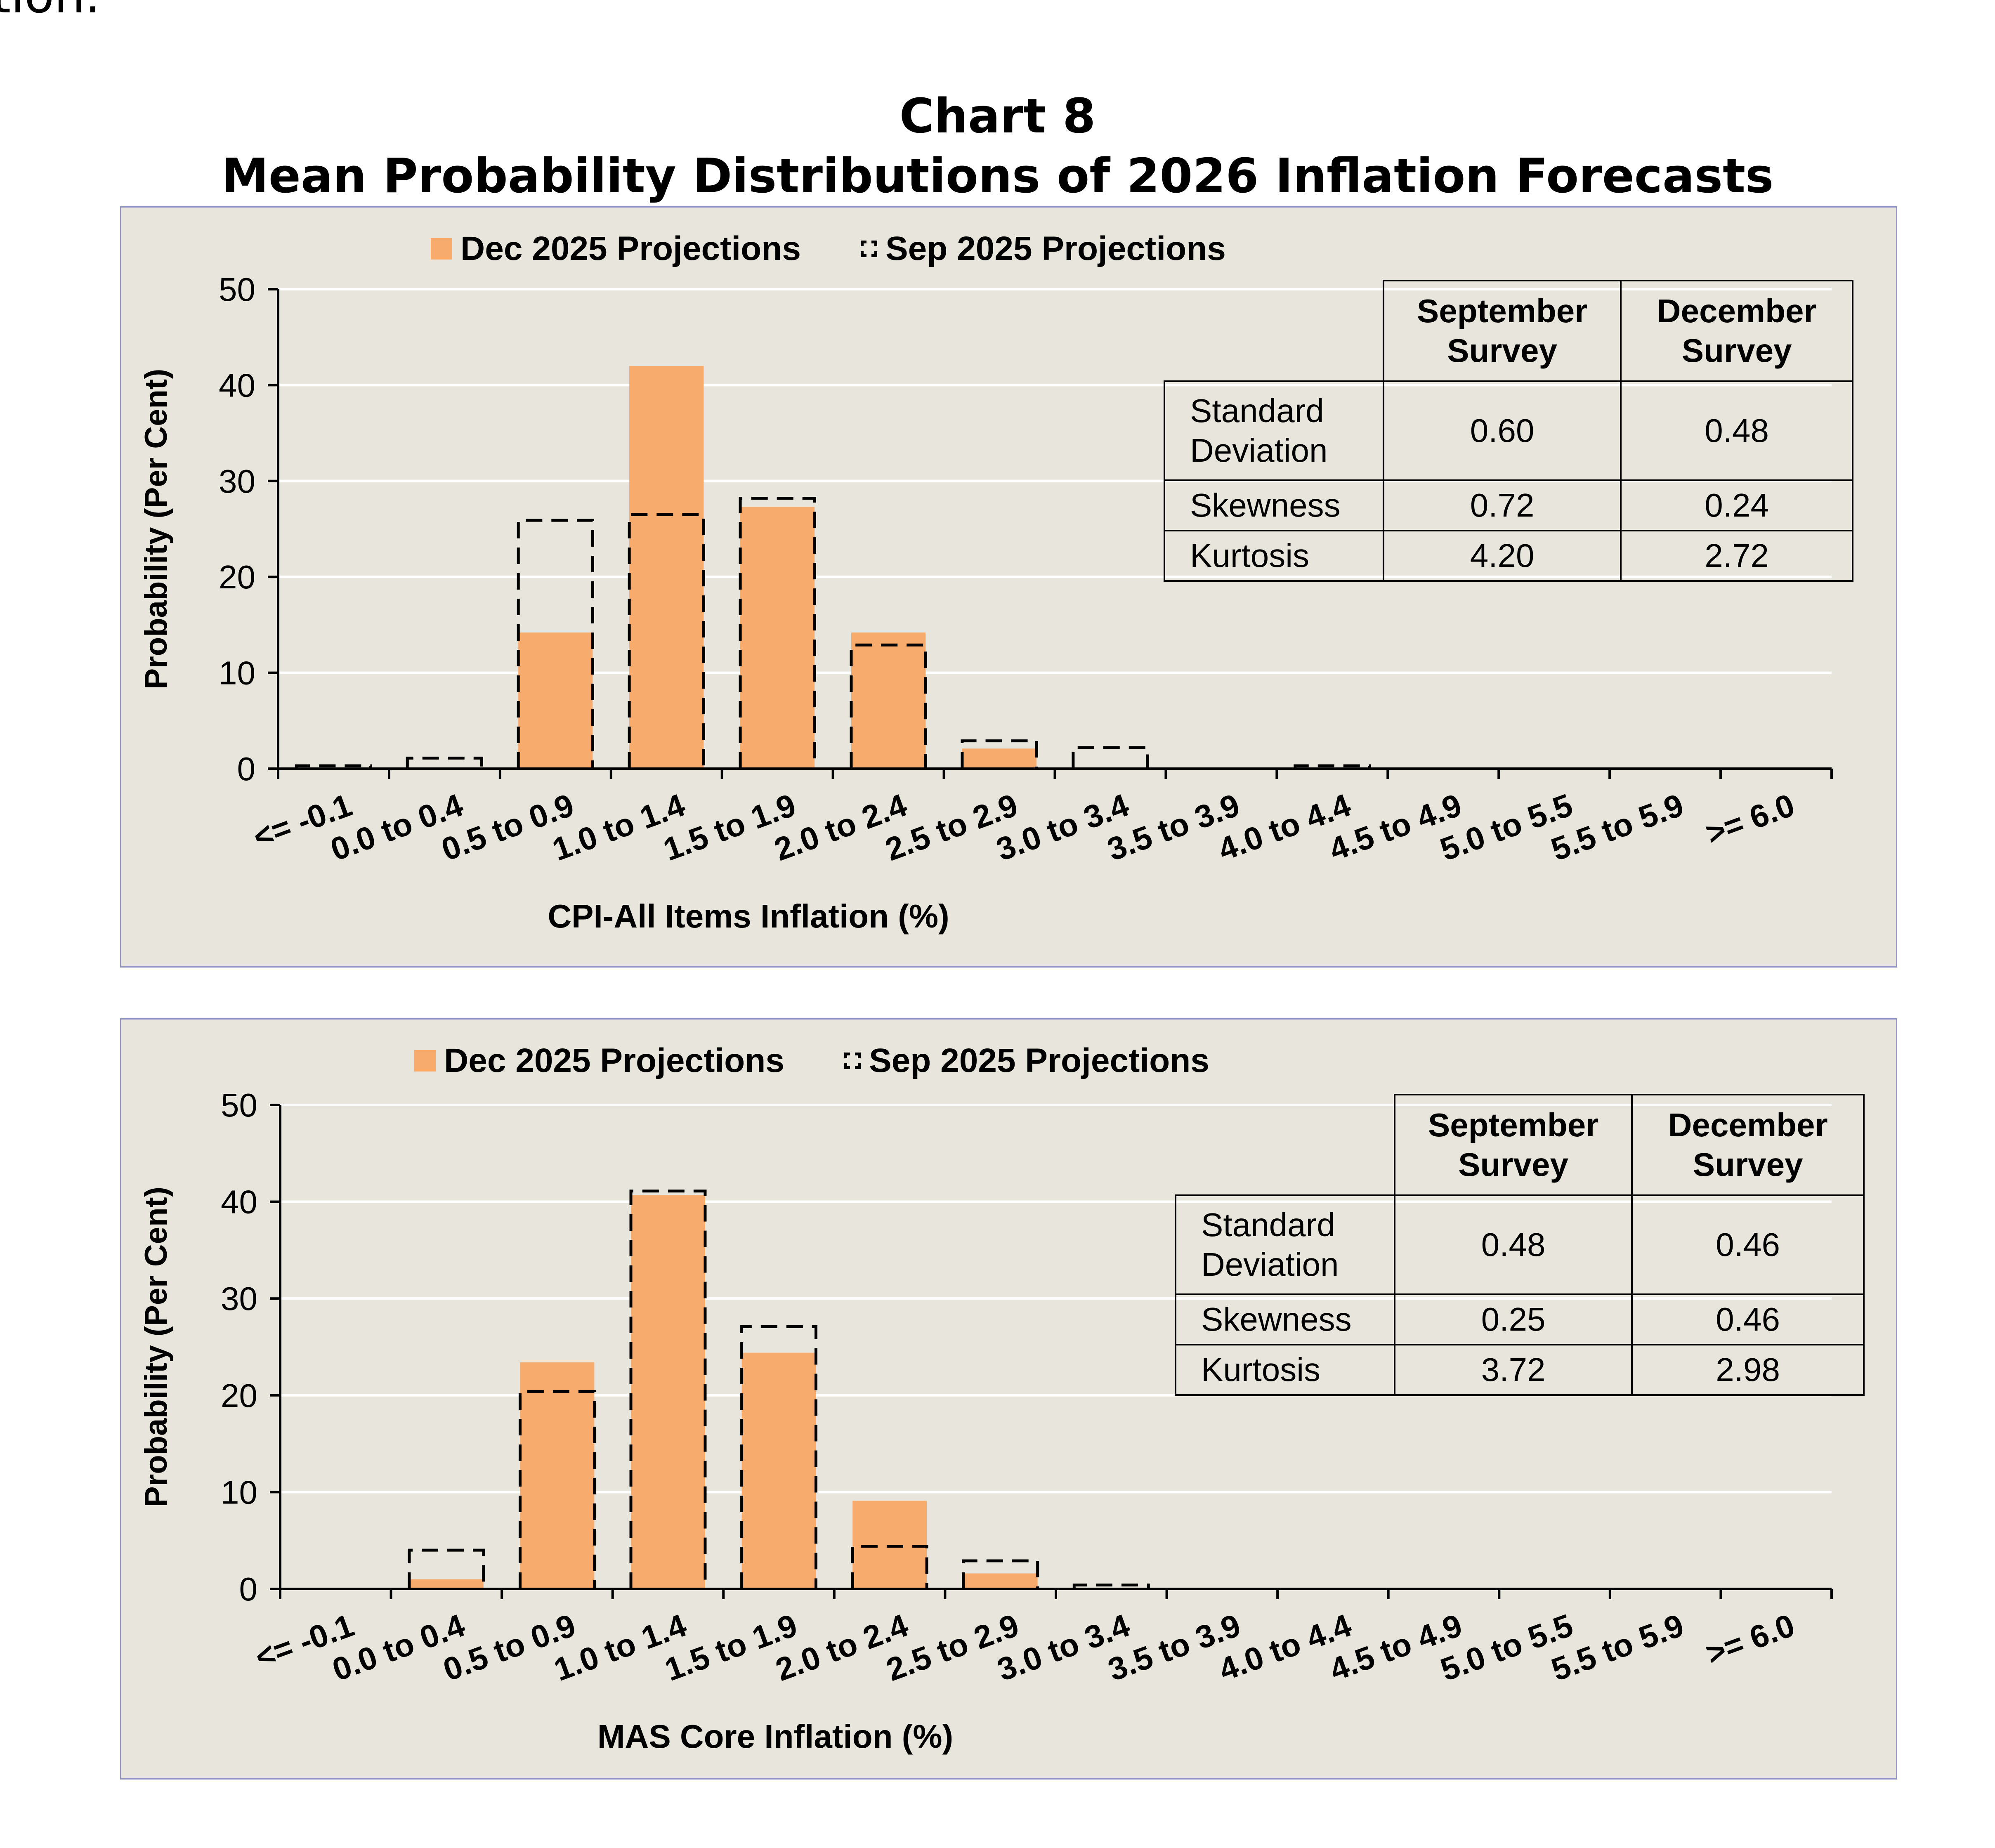  I want to click on stats-value: 3.72, so click(1513, 1370).